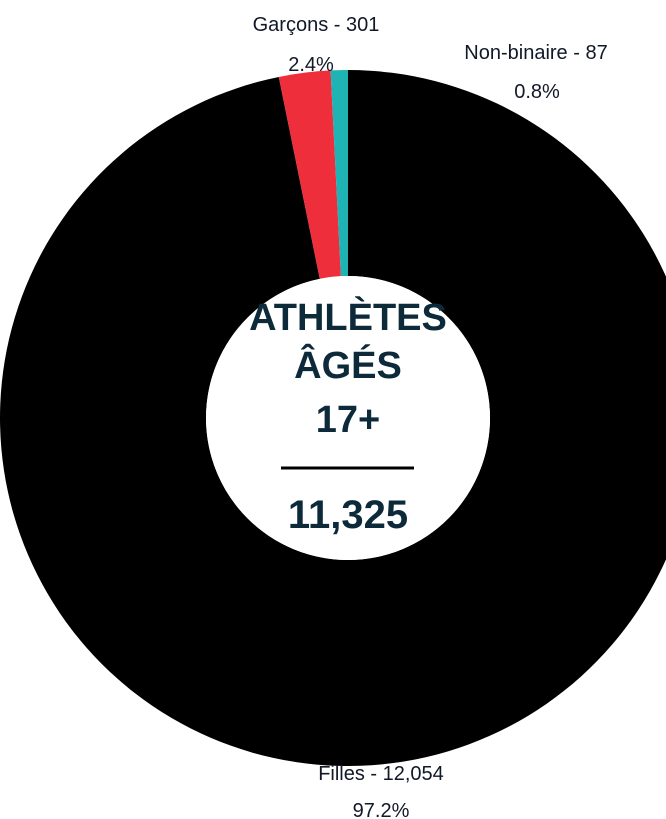 The height and width of the screenshot is (819, 666). I want to click on slice-non-binaire, so click(339, 173).